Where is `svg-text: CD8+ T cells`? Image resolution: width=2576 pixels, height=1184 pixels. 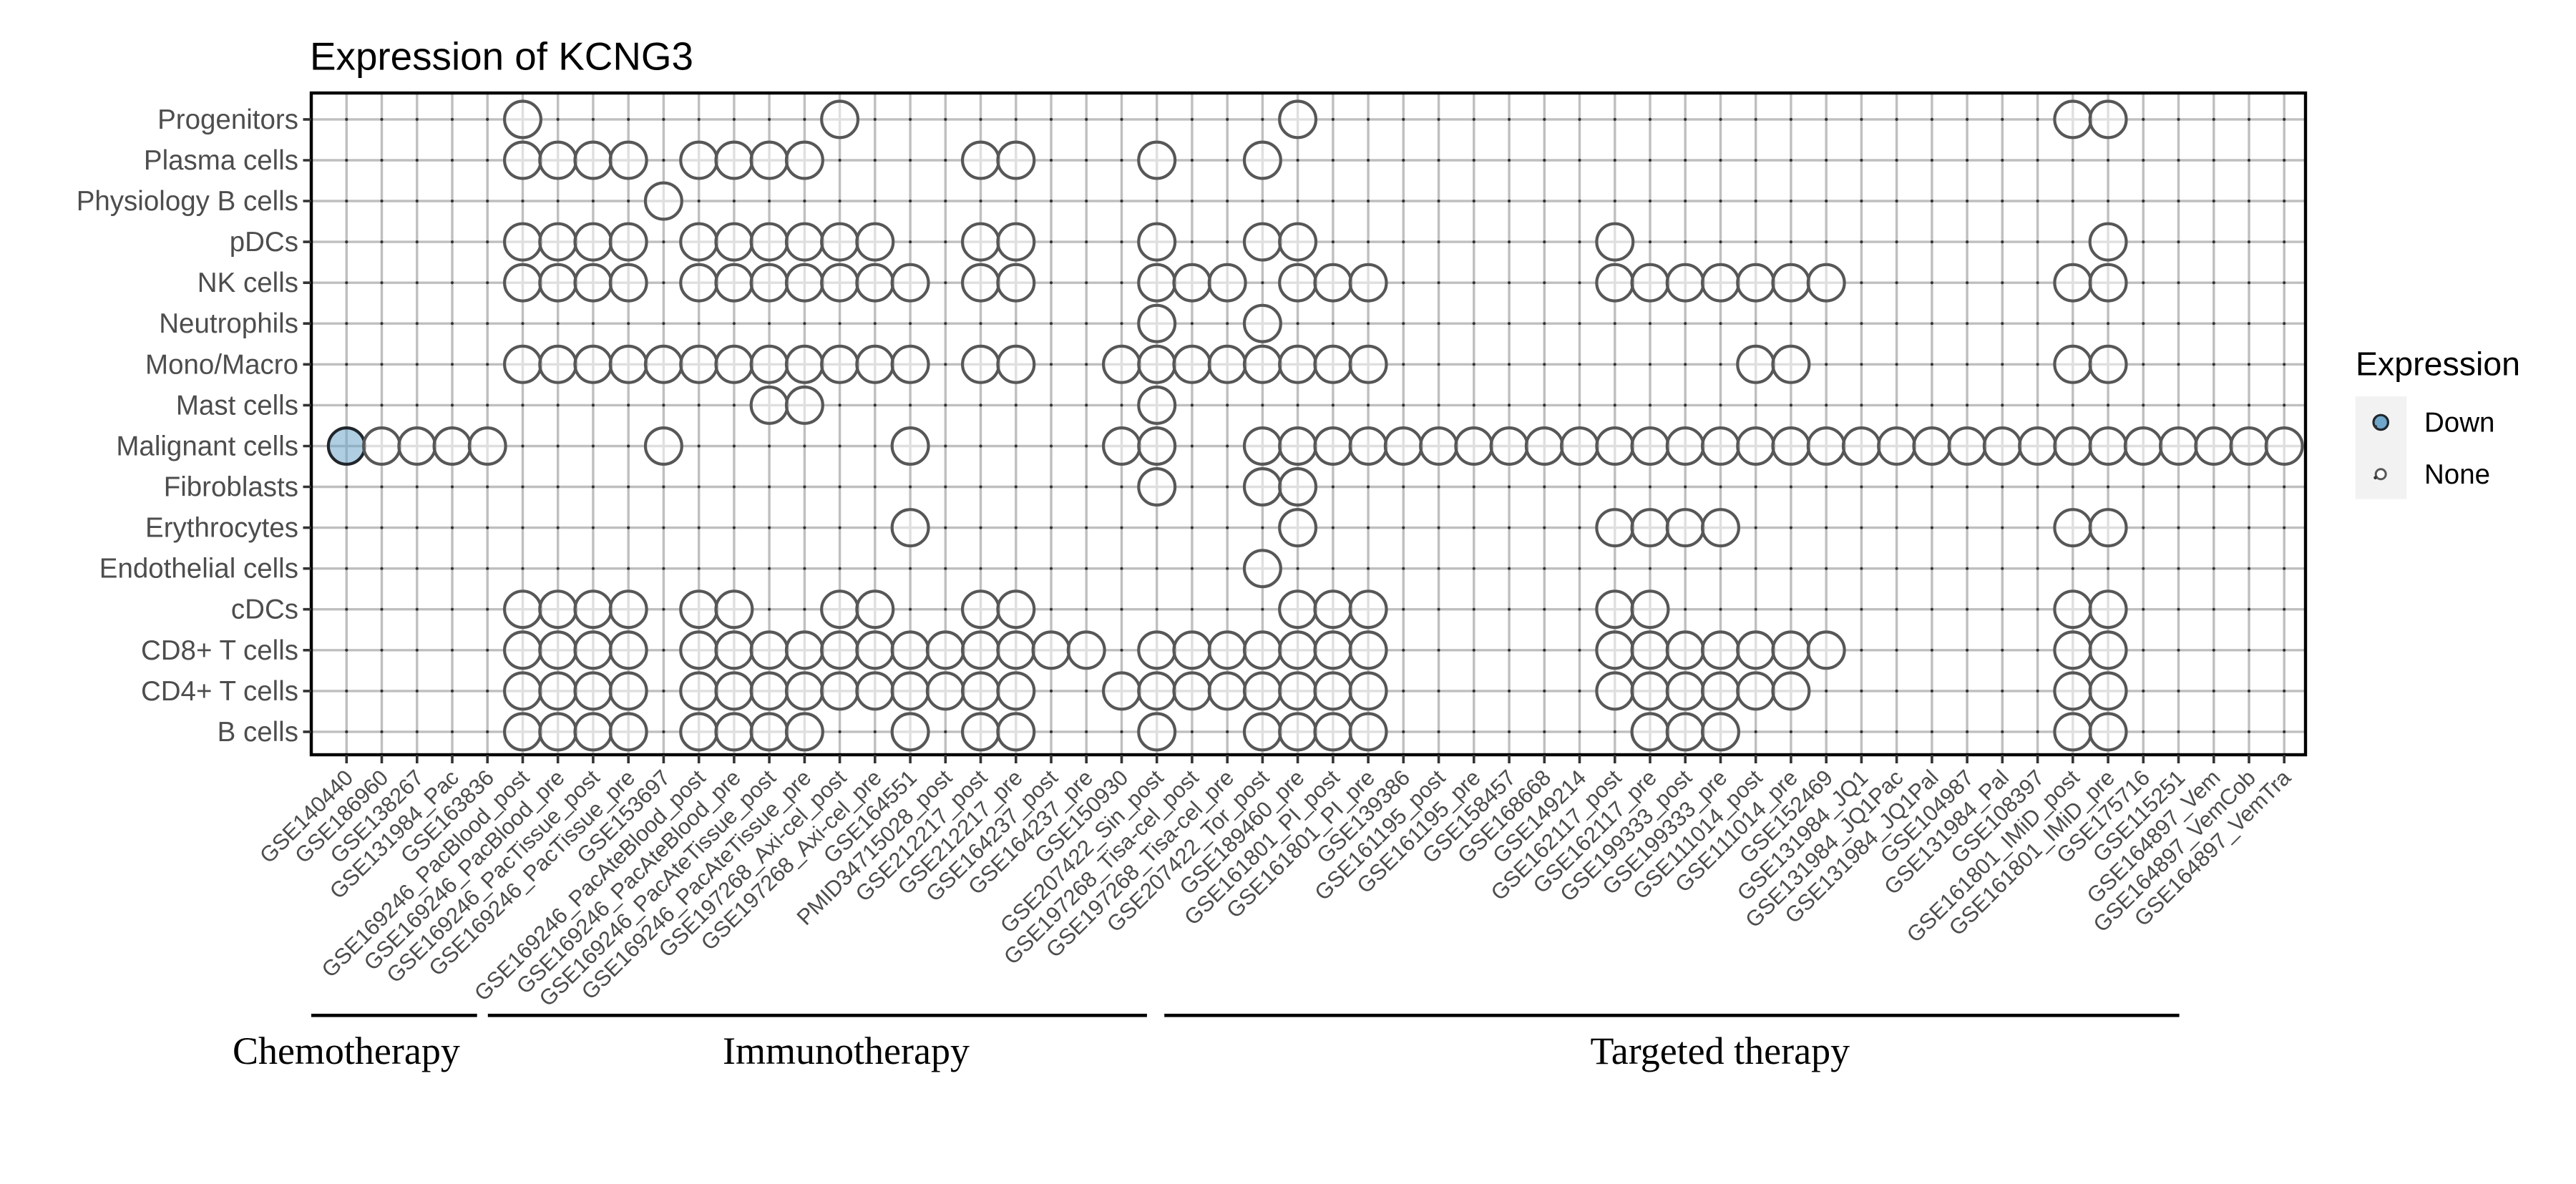 svg-text: CD8+ T cells is located at coordinates (219, 650).